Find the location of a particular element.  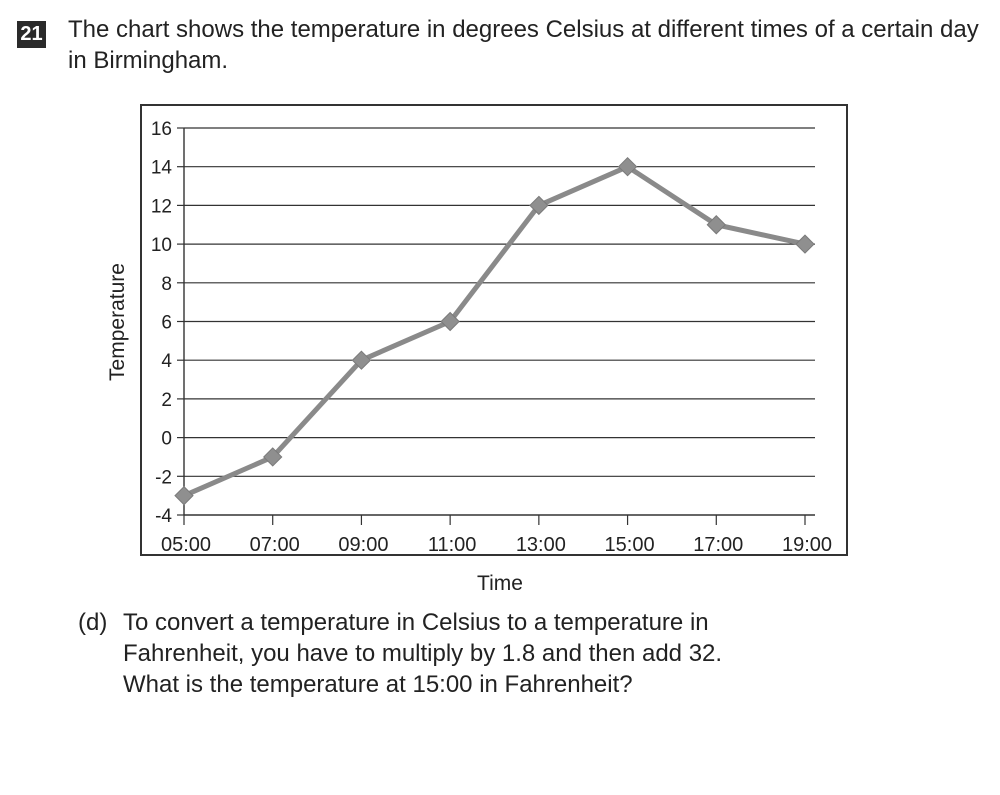

y-tick-label: 8 is located at coordinates (166, 284).